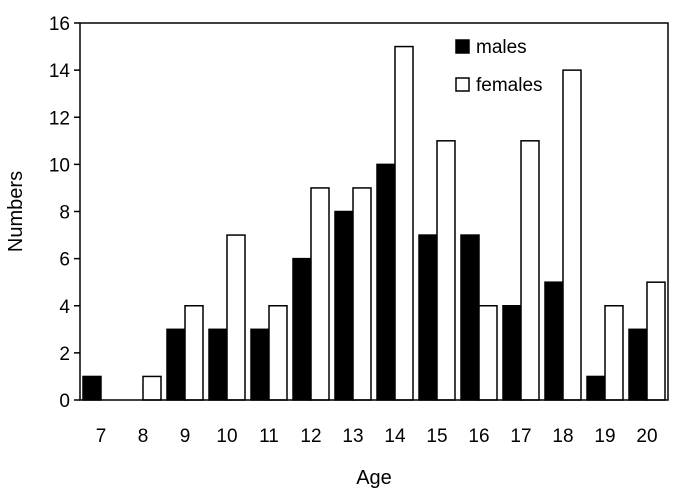 The width and height of the screenshot is (675, 494). Describe the element at coordinates (64, 354) in the screenshot. I see `y-tick-label: 2` at that location.